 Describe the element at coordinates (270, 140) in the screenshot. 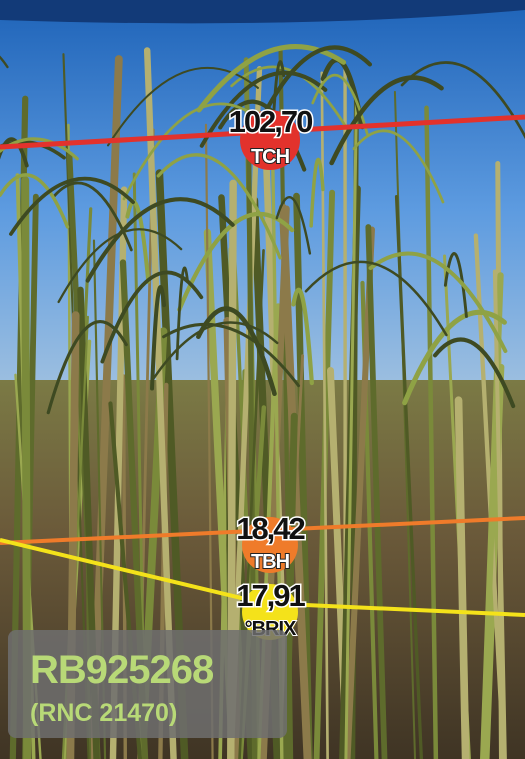

I see `tch-dot` at that location.